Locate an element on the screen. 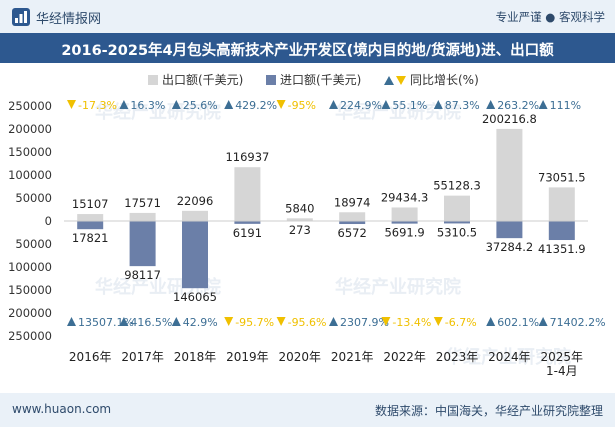 The width and height of the screenshot is (615, 427). export-growth-label: 55.1% is located at coordinates (409, 105).